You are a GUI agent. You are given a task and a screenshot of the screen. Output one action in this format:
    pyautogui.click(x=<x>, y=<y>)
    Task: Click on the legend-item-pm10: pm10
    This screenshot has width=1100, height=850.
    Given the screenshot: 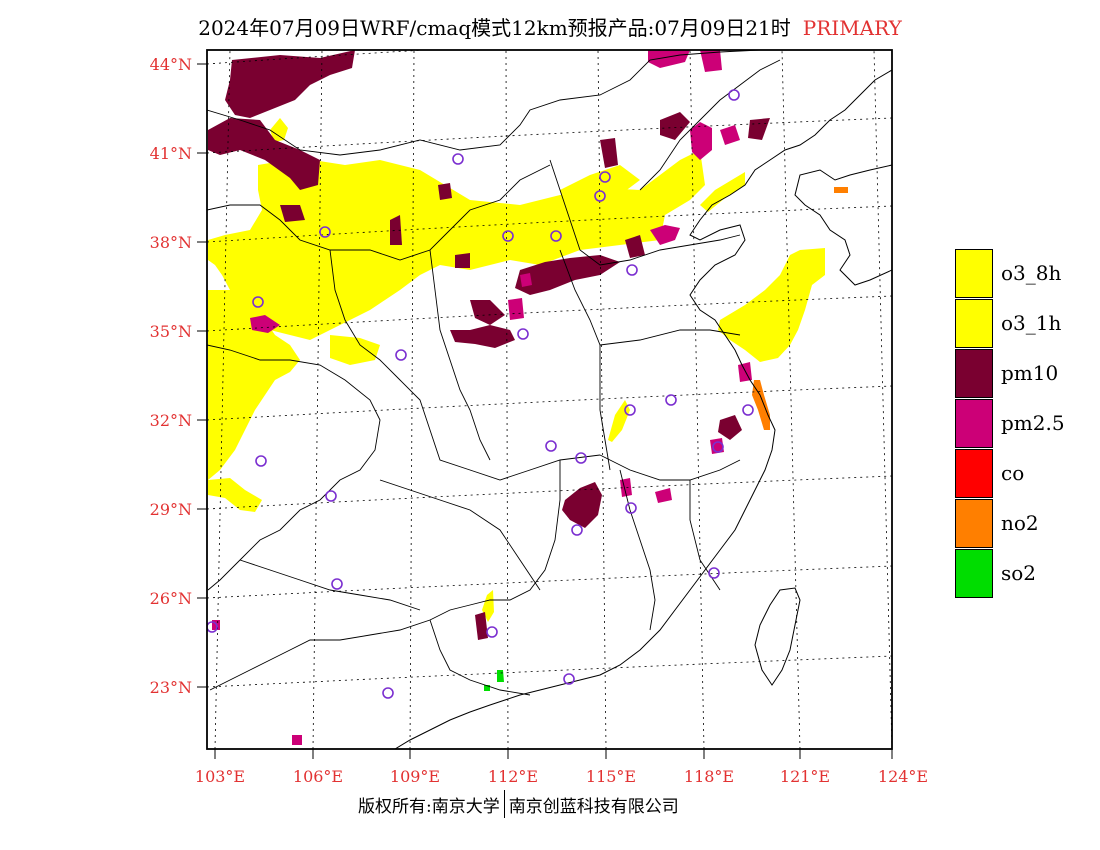 What is the action you would take?
    pyautogui.click(x=1010, y=373)
    